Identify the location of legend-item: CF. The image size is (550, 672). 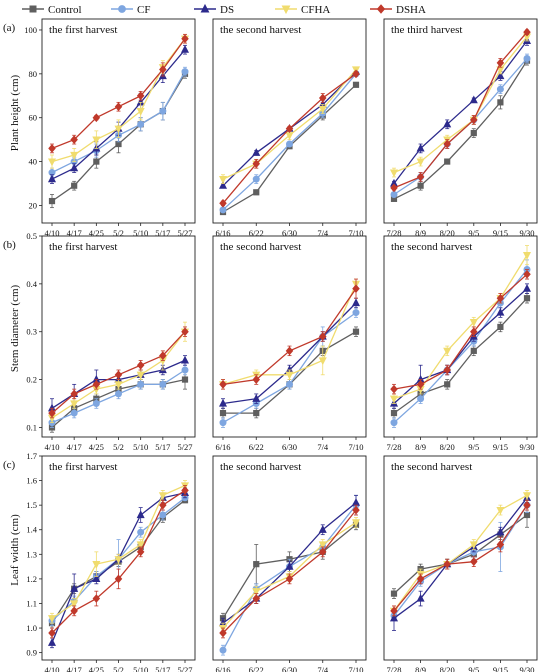
(130, 10).